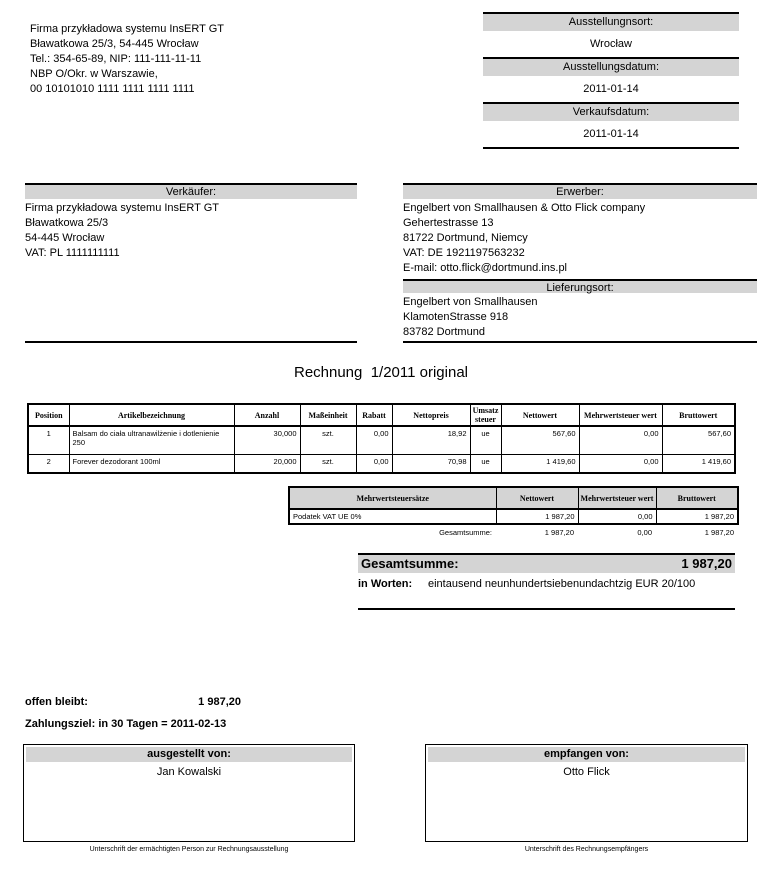 The image size is (762, 893). Describe the element at coordinates (697, 516) in the screenshot. I see `vat-cell-gross: 1 987,20` at that location.